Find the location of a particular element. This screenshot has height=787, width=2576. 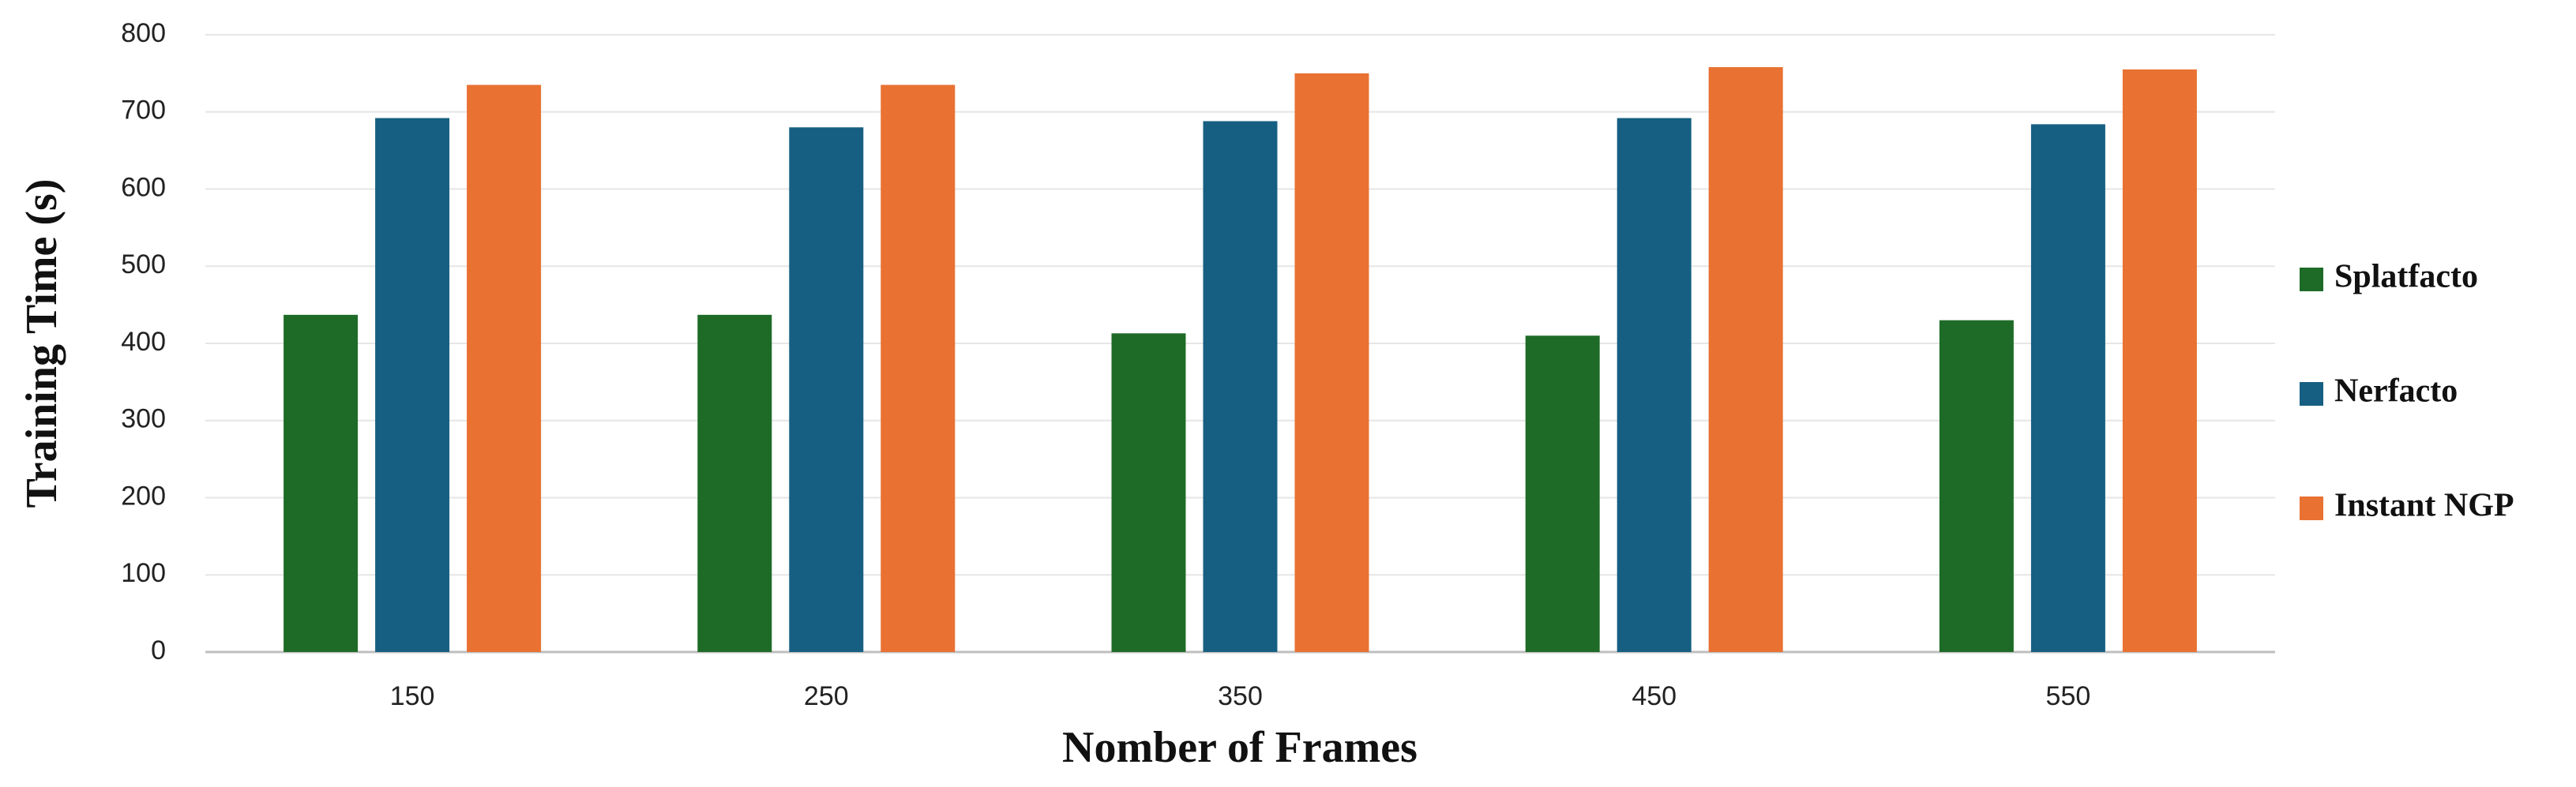

x-axis-title: Nomber of Frames is located at coordinates (1240, 747).